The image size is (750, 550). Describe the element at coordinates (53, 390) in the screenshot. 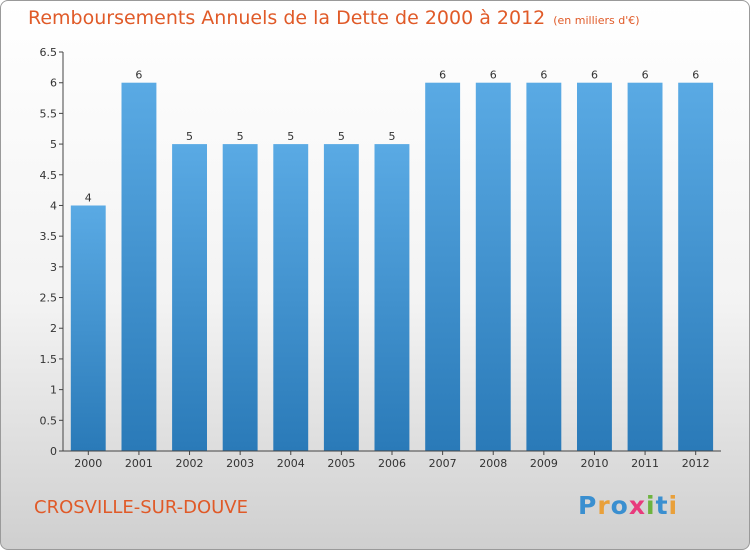

I see `y-tick-label: 1` at that location.